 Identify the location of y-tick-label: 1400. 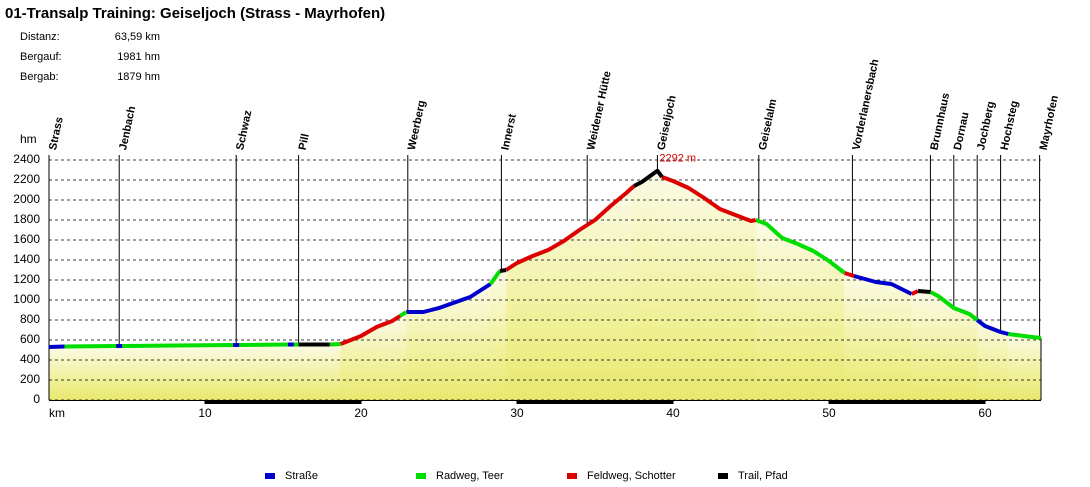
(26, 259).